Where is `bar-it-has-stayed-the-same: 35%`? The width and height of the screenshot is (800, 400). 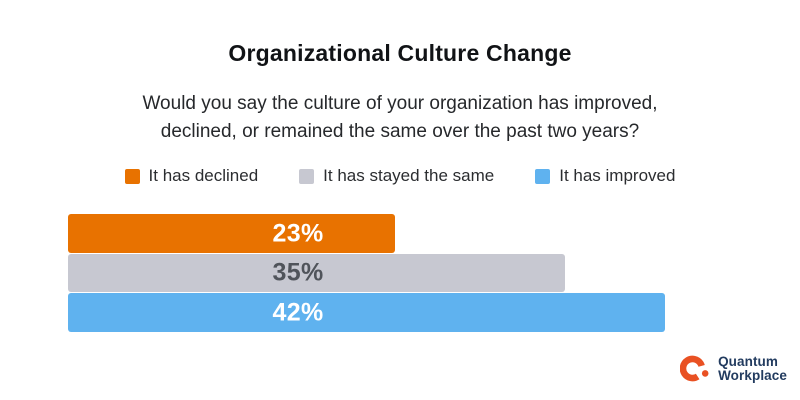 bar-it-has-stayed-the-same: 35% is located at coordinates (316, 273).